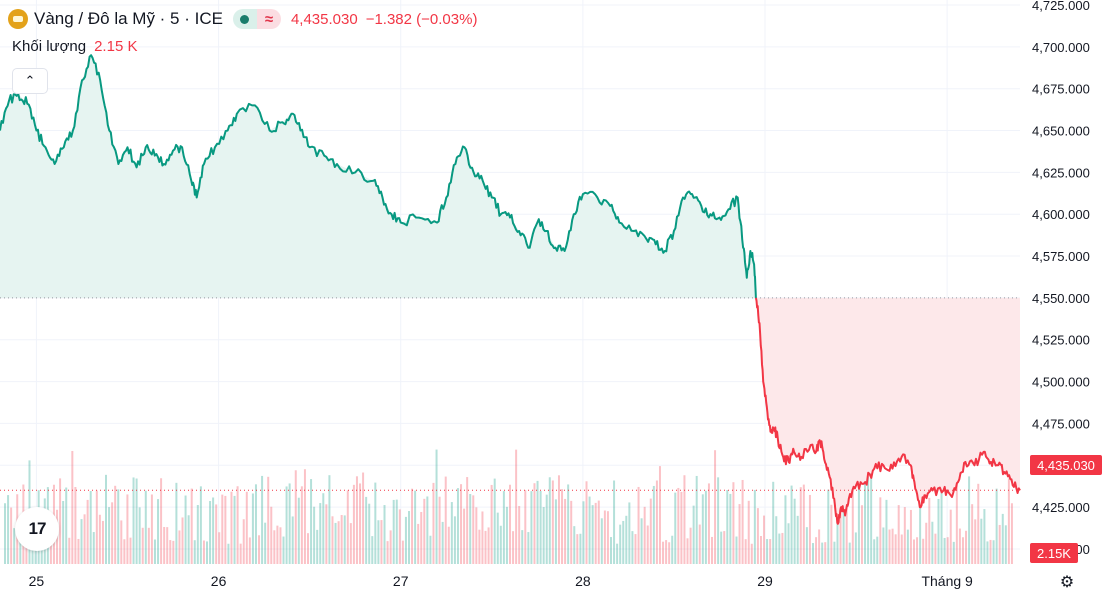 This screenshot has height=597, width=1110. What do you see at coordinates (37, 529) in the screenshot?
I see `tradingview-logo: 17` at bounding box center [37, 529].